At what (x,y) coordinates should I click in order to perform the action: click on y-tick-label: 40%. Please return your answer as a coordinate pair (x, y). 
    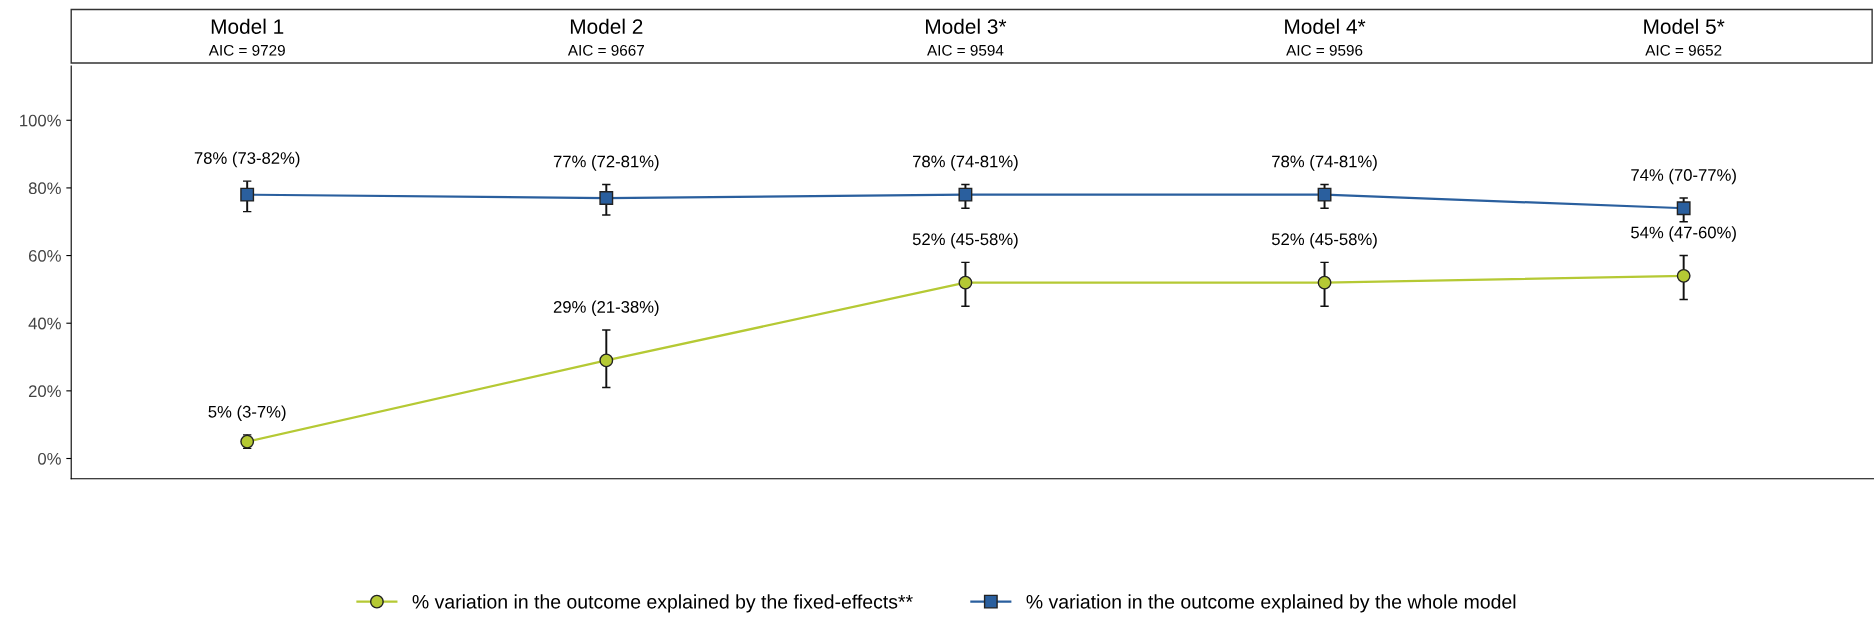
    Looking at the image, I should click on (44, 323).